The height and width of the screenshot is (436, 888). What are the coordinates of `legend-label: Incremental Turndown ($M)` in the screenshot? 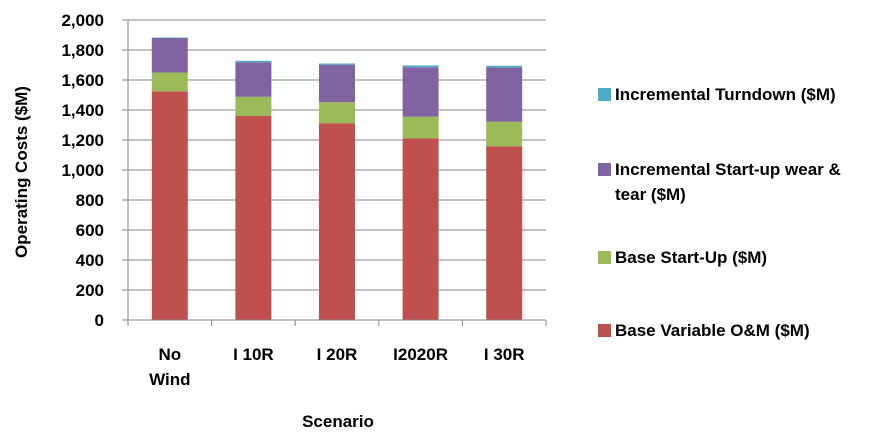 It's located at (725, 94).